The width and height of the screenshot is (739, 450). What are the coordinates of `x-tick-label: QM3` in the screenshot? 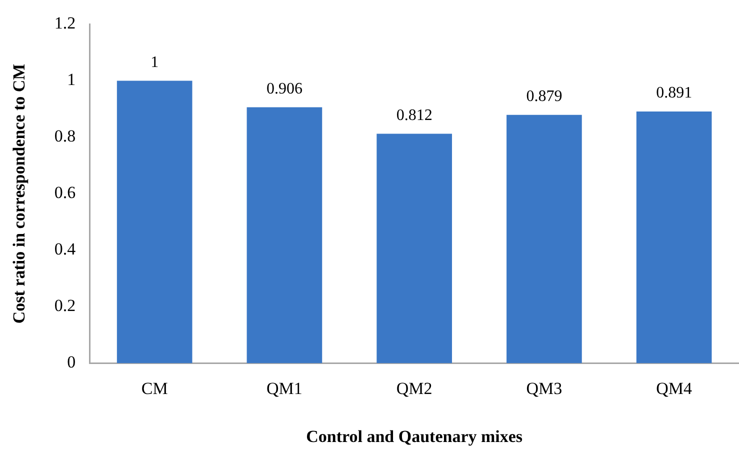 It's located at (544, 388).